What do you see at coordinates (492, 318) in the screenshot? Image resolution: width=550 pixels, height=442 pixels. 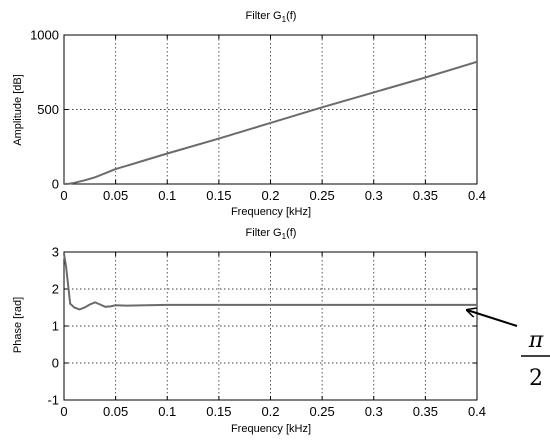 I see `annotation-arrow` at bounding box center [492, 318].